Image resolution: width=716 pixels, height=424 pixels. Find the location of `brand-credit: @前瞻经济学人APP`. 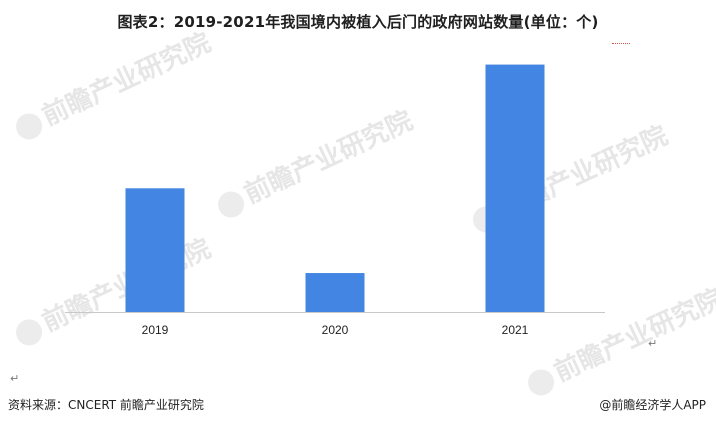

brand-credit: @前瞻经济学人APP is located at coordinates (652, 405).